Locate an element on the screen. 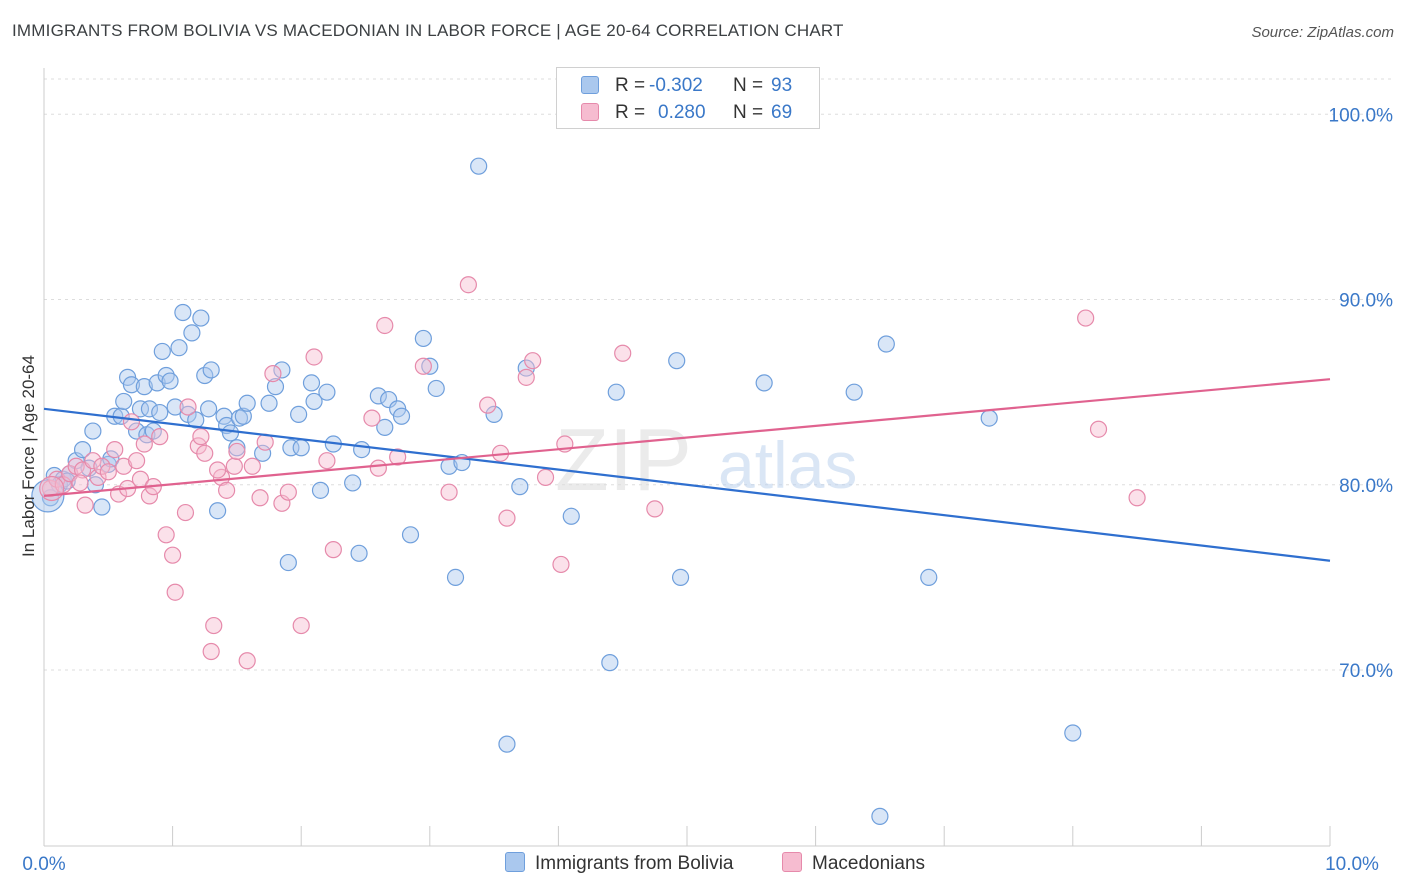  x-tick-label-min: 0.0% is located at coordinates (43, 864).